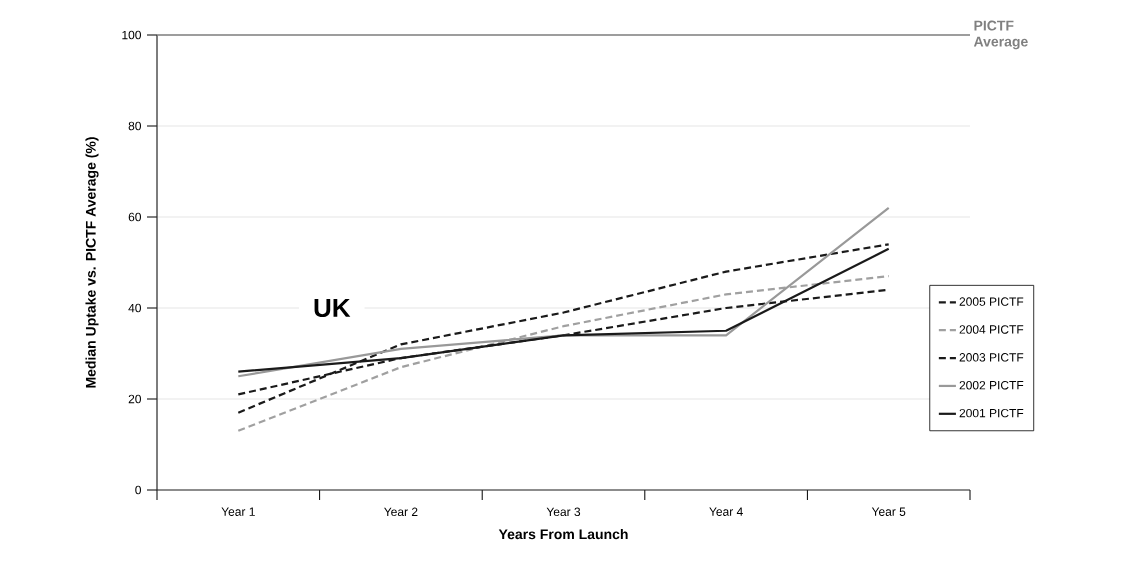  I want to click on y-tick-label: 60, so click(134, 217).